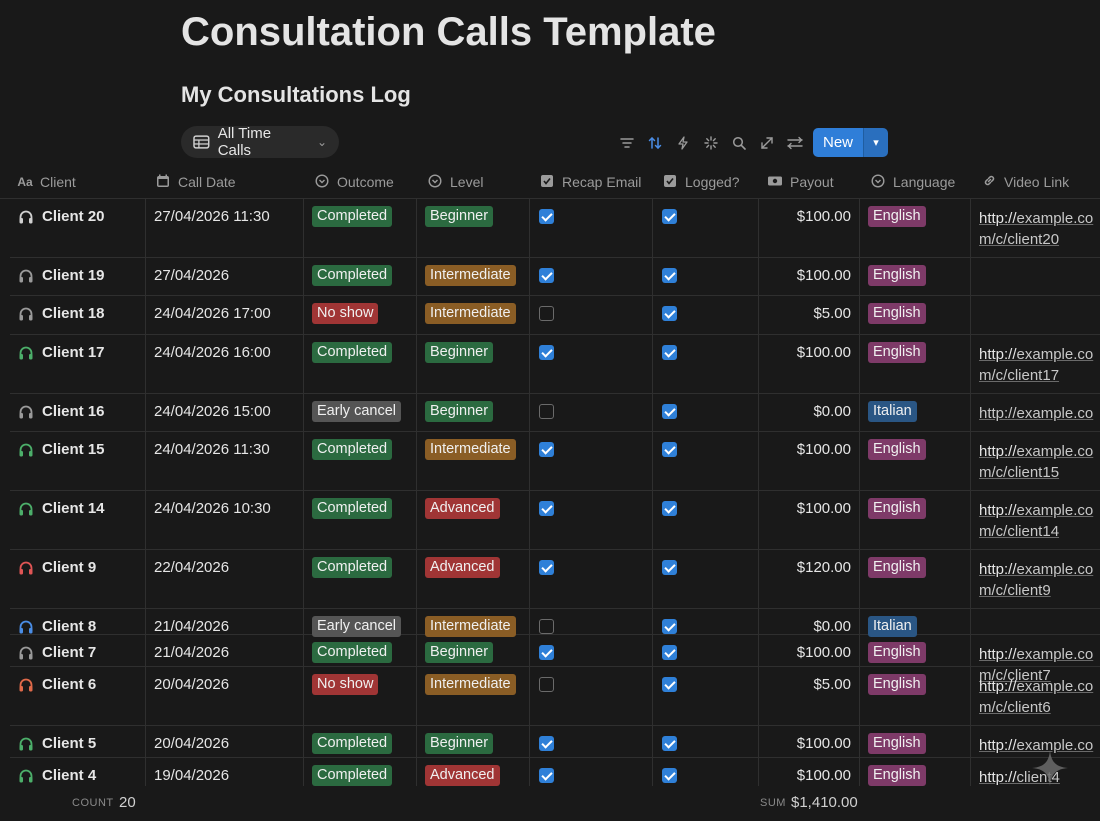 This screenshot has width=1100, height=821. I want to click on video-link: http://example.com/c/client7, so click(1038, 665).